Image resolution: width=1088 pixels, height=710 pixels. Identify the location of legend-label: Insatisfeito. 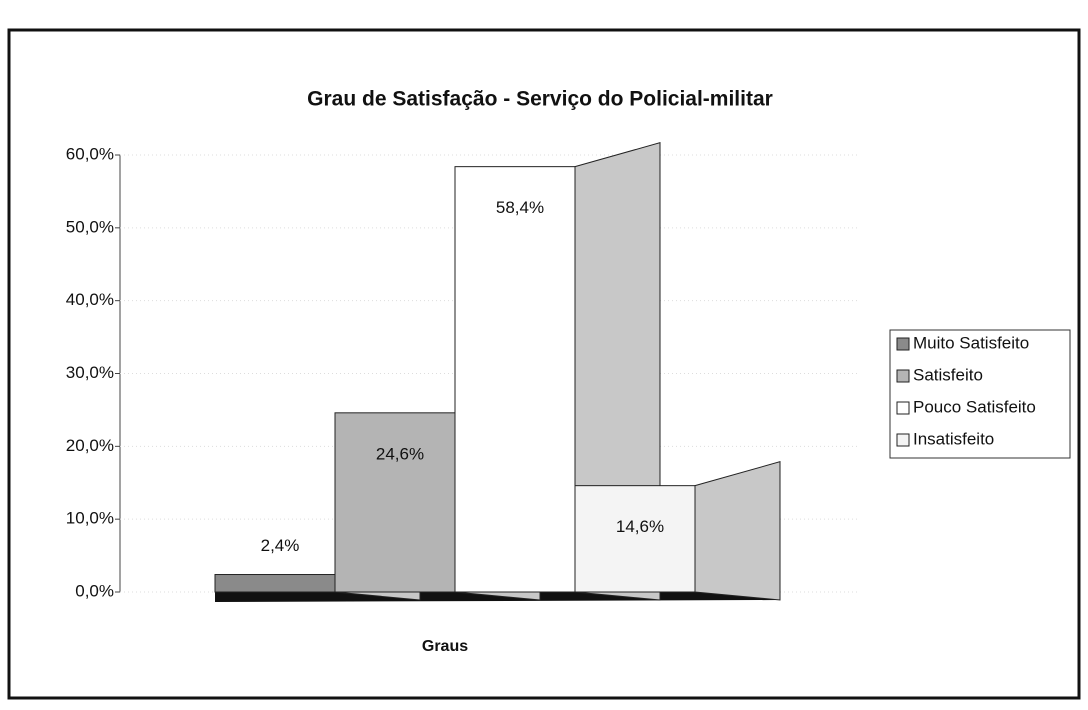
(953, 438).